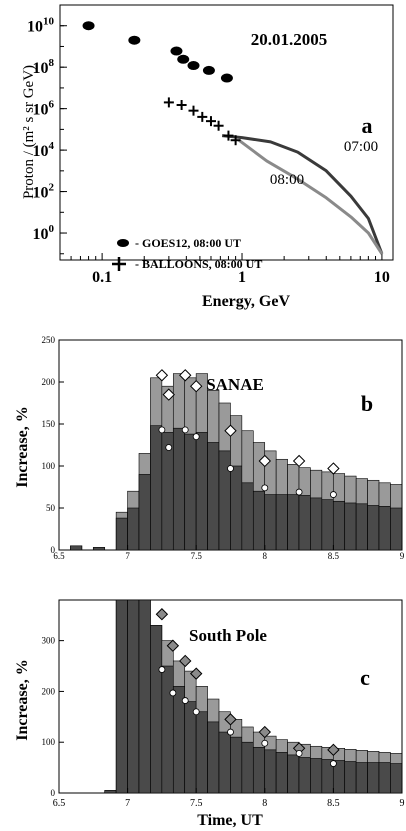  I want to click on x-tick-label: 8, so click(265, 556).